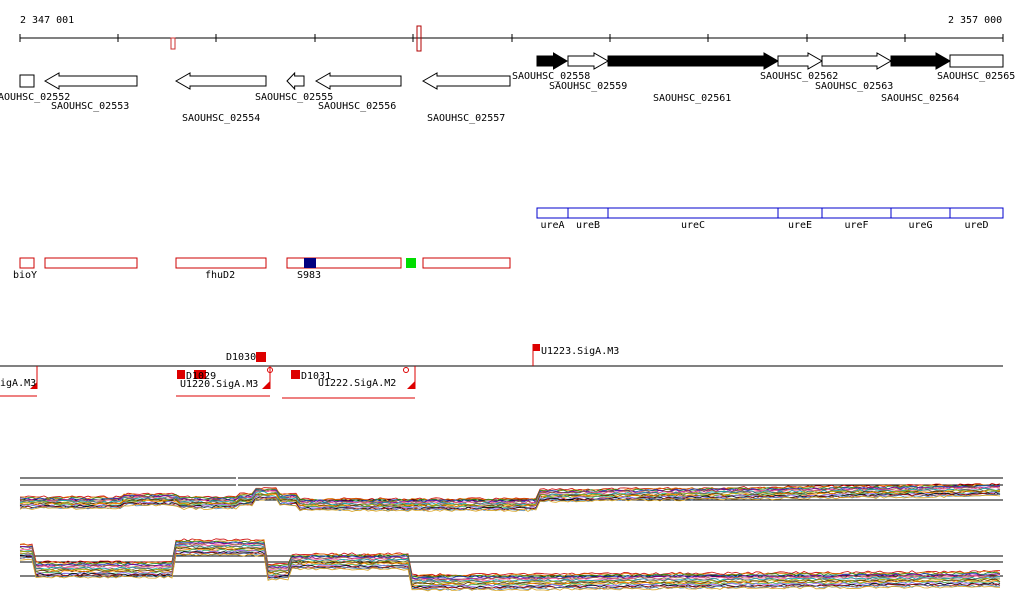 This screenshot has width=1024, height=615. What do you see at coordinates (221, 118) in the screenshot?
I see `gene-label: SAOUHSC_02554` at bounding box center [221, 118].